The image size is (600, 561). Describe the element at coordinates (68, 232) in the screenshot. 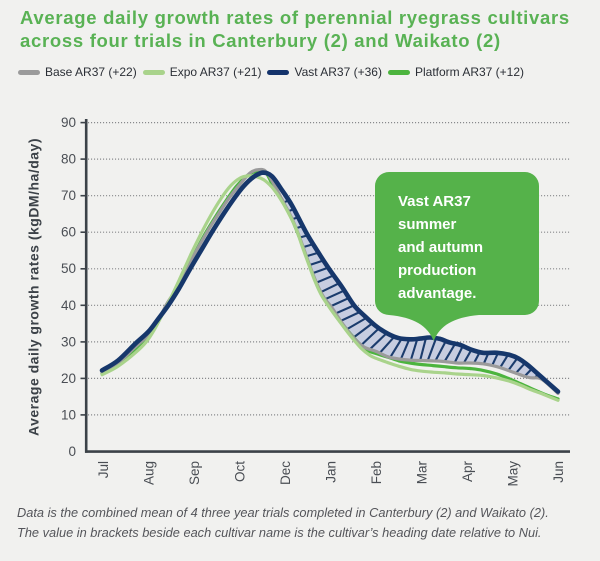

I see `svg-text: 60` at that location.